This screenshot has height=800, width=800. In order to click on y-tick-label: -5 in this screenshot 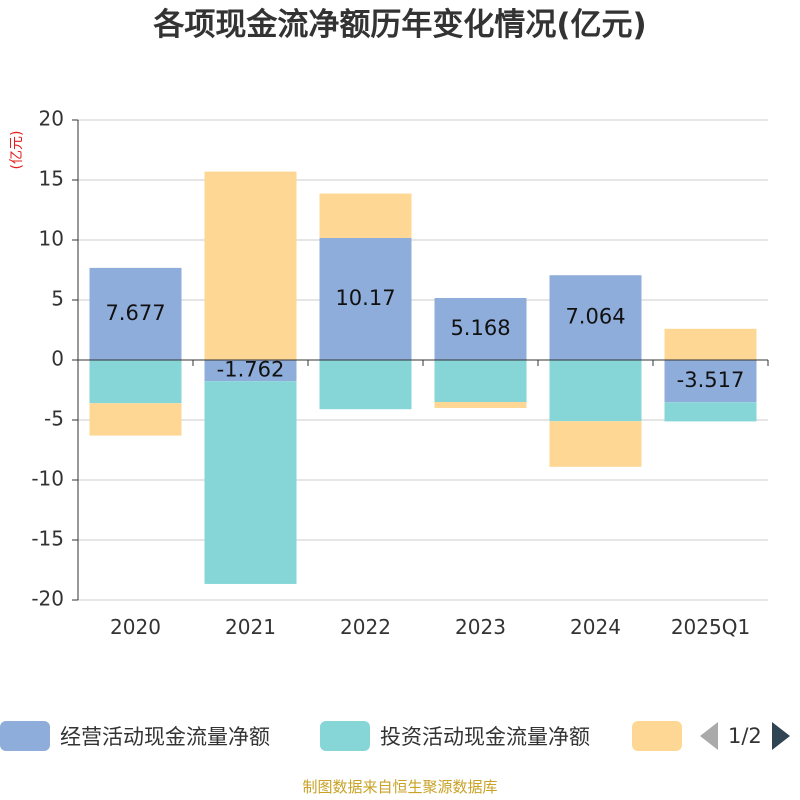, I will do `click(54, 419)`.